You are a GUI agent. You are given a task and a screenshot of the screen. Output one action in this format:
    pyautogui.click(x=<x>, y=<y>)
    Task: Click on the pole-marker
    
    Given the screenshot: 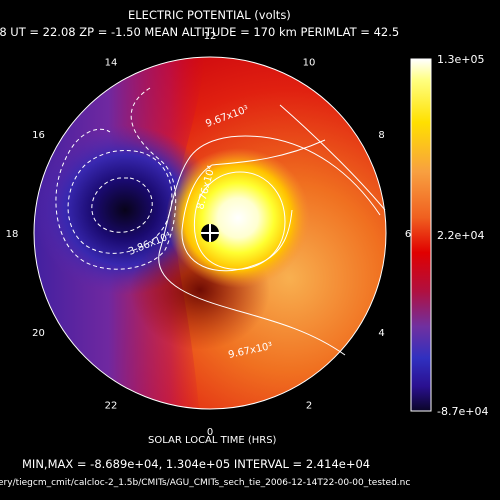 What is the action you would take?
    pyautogui.click(x=210, y=233)
    